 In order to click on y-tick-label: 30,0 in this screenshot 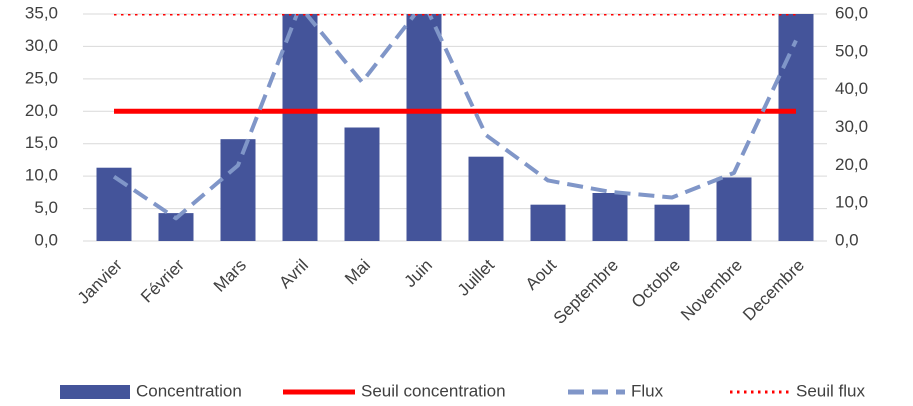, I will do `click(41, 45)`.